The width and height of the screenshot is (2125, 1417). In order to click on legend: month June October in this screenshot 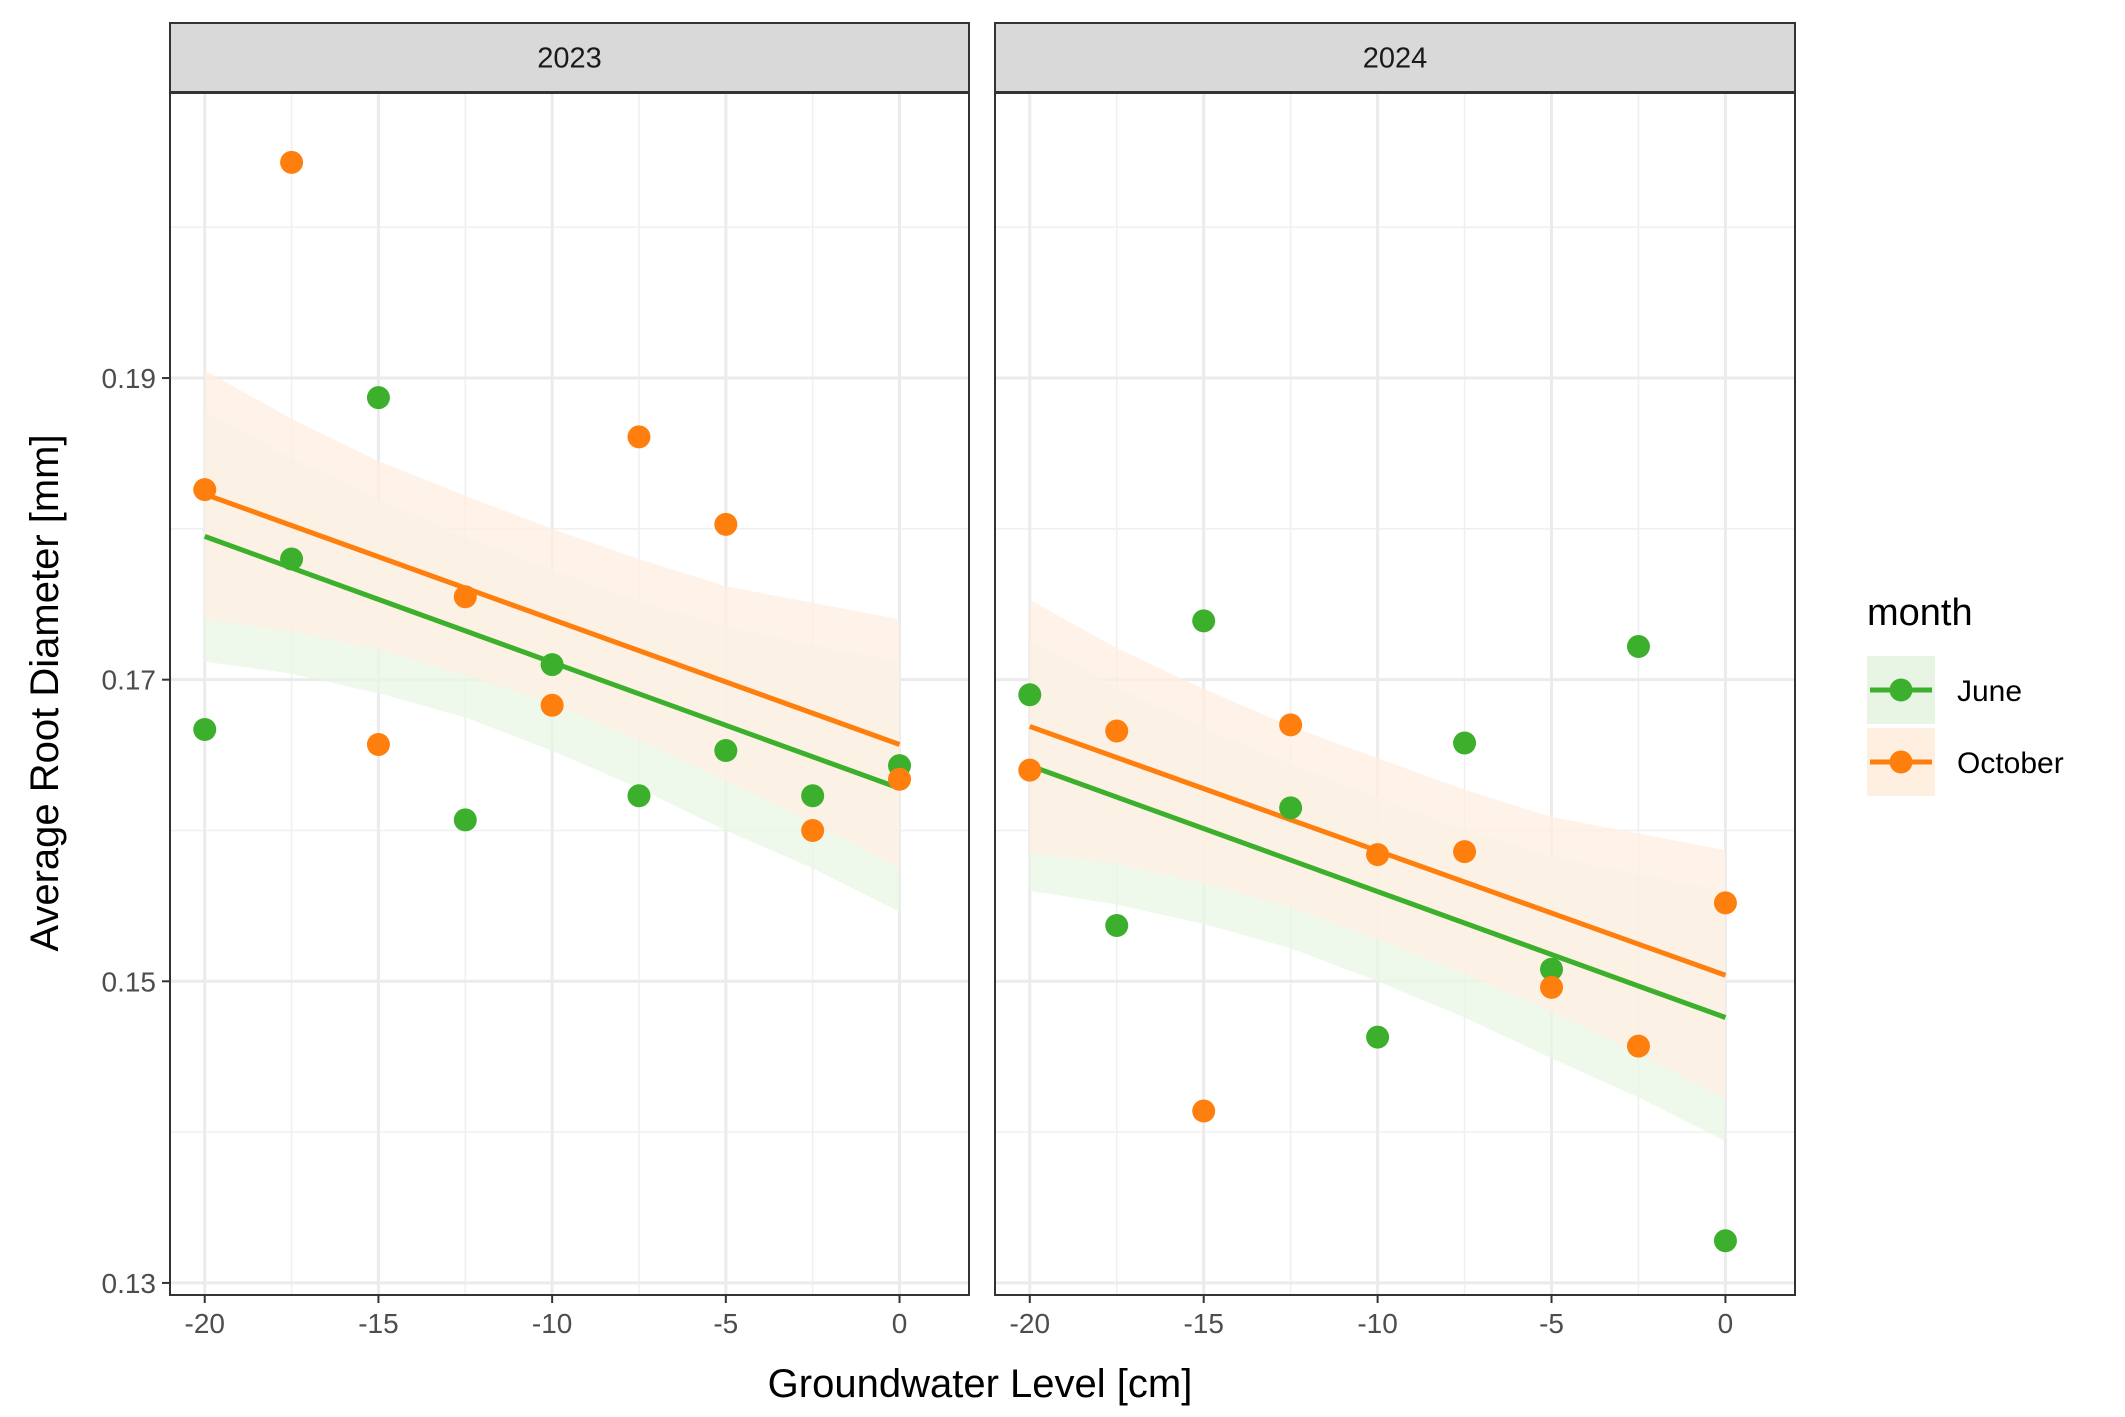, I will do `click(1965, 694)`.